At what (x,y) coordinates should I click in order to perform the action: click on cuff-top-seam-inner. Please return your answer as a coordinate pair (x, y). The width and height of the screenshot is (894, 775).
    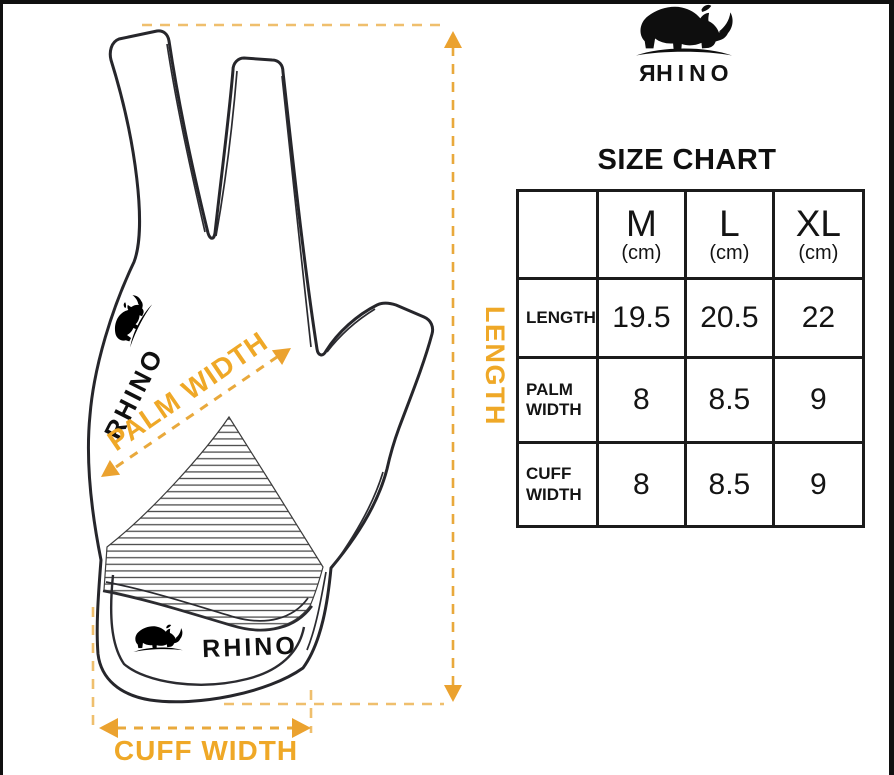
    Looking at the image, I should click on (207, 601).